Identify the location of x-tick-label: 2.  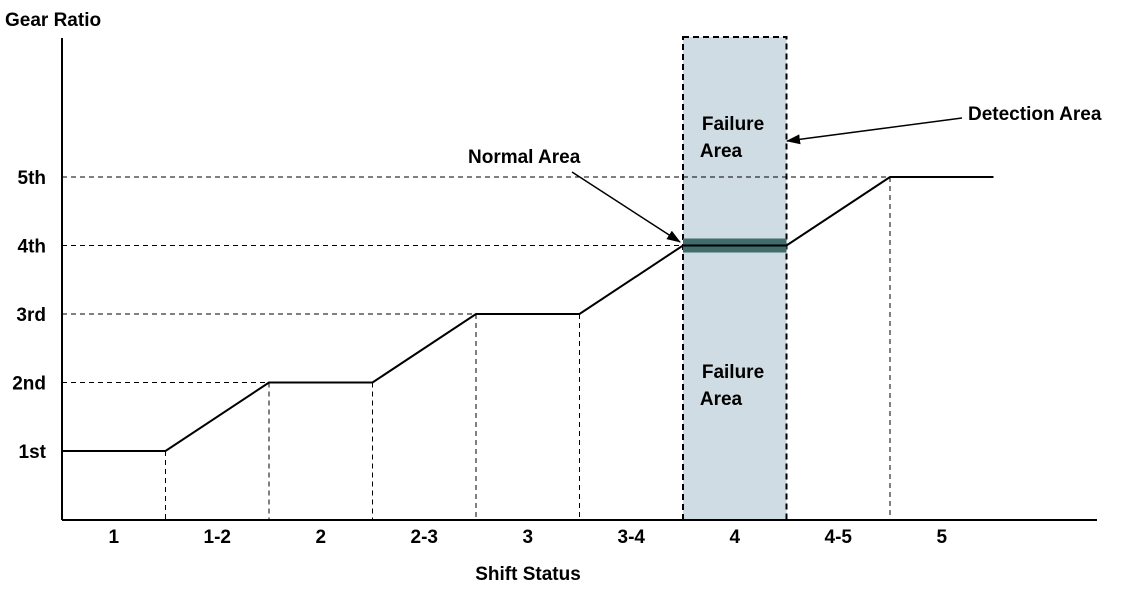
(320, 537).